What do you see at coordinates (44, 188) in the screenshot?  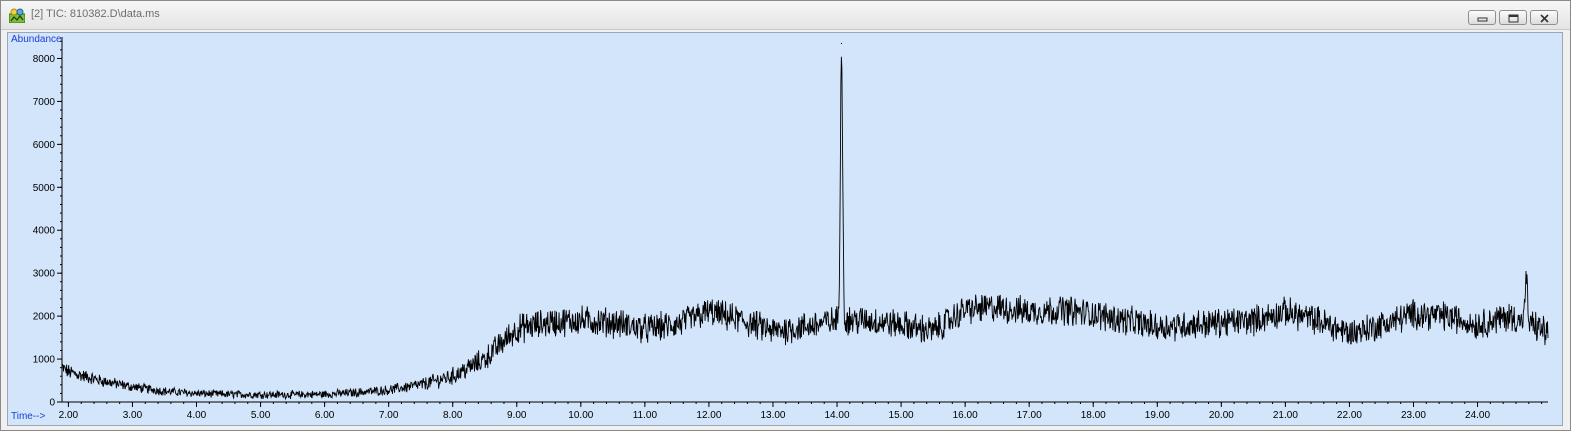 I see `y-tick-label: 5000` at bounding box center [44, 188].